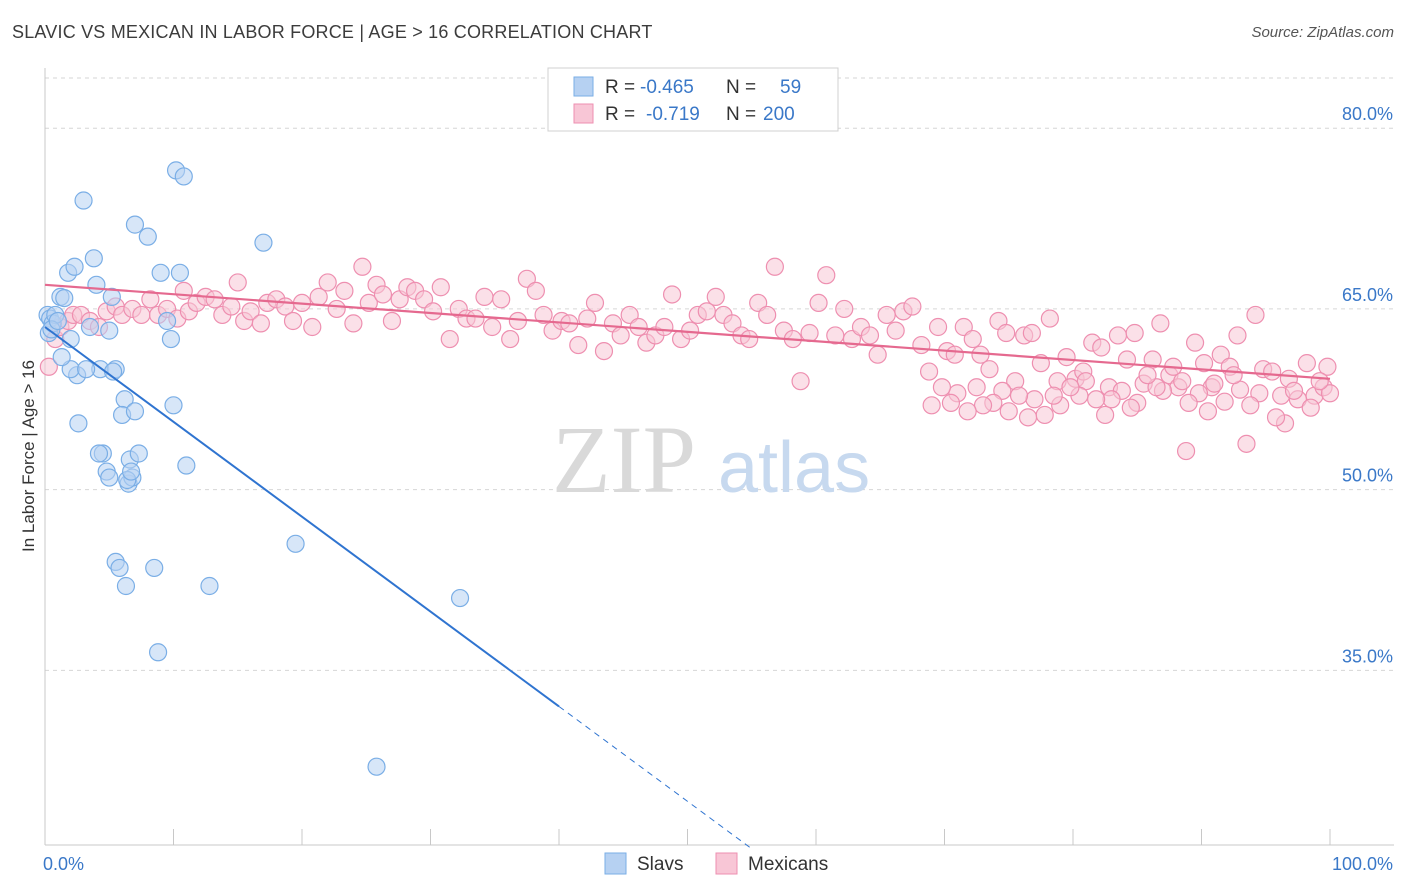 Image resolution: width=1406 pixels, height=892 pixels. I want to click on watermark-atlas: atlas, so click(794, 468).